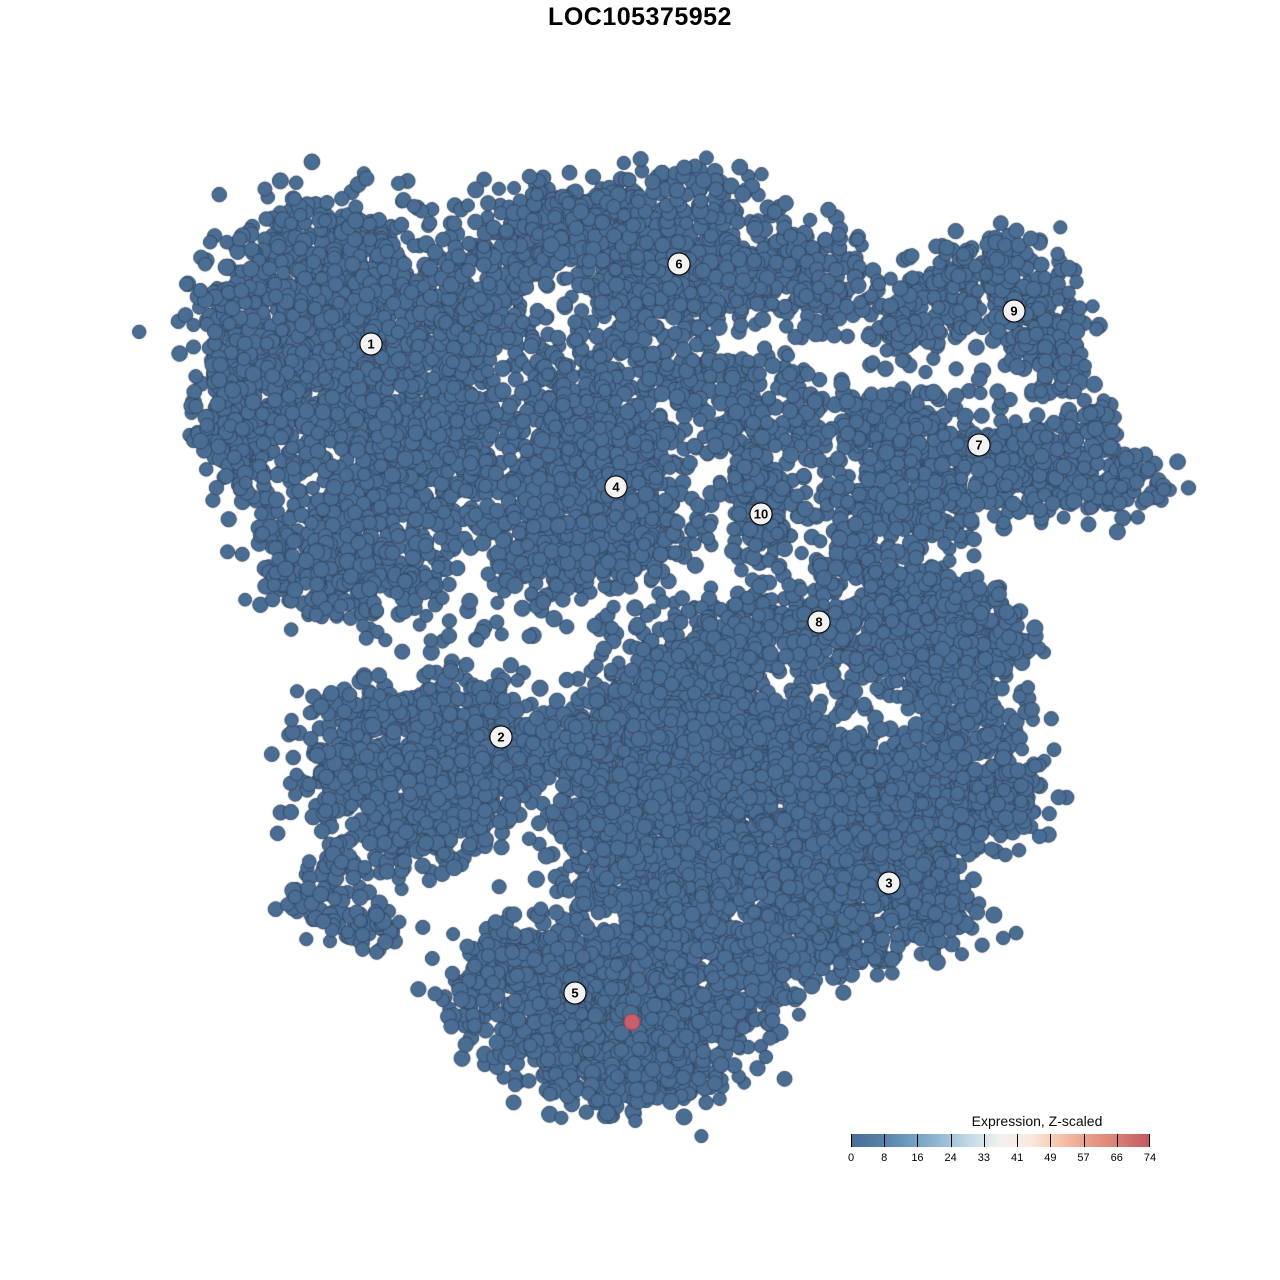 This screenshot has width=1280, height=1280. Describe the element at coordinates (761, 514) in the screenshot. I see `cluster-label-10: 10` at that location.